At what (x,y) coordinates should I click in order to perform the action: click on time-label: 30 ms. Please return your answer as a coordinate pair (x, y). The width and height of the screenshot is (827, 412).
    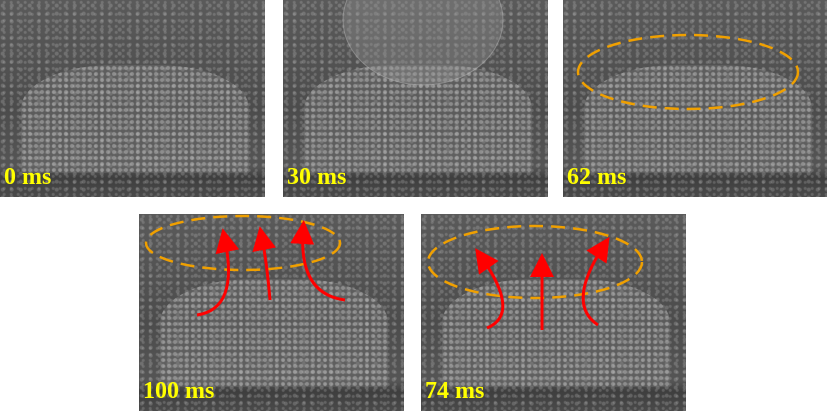
    Looking at the image, I should click on (317, 177).